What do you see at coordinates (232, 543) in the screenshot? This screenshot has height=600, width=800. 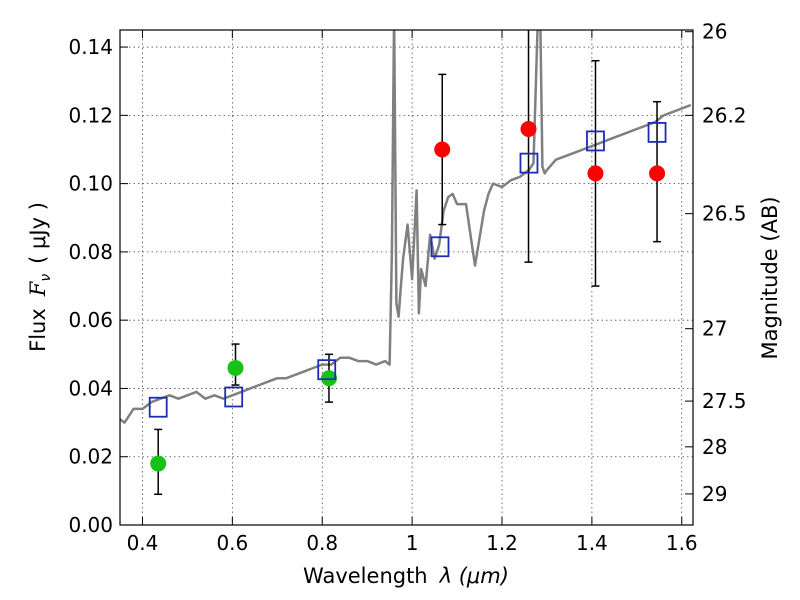 I see `x-tick-label: 0.6` at bounding box center [232, 543].